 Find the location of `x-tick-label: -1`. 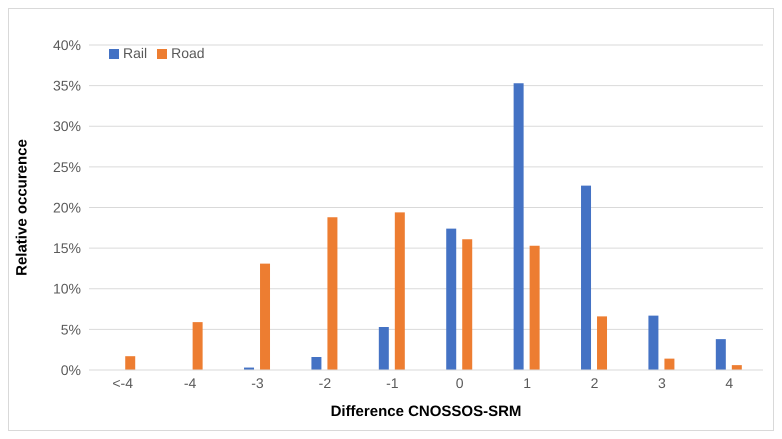

x-tick-label: -1 is located at coordinates (392, 382).